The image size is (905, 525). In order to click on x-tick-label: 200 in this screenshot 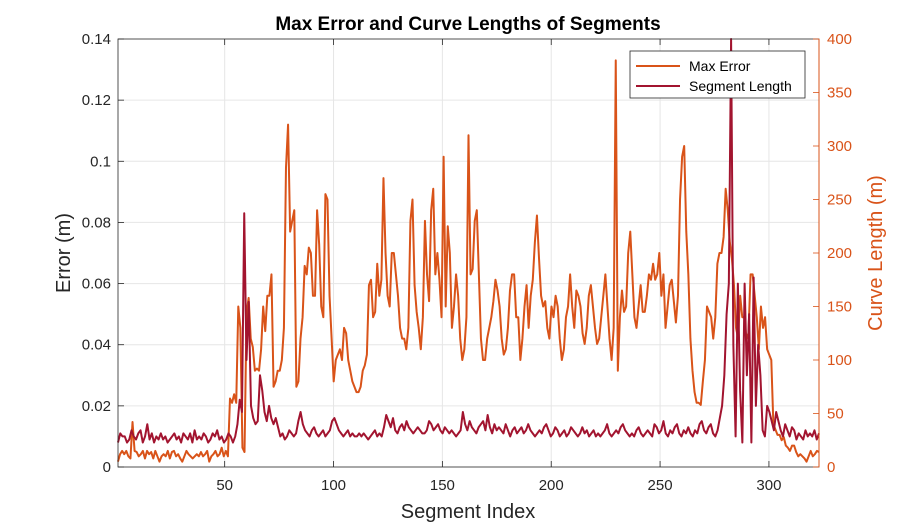, I will do `click(551, 485)`.